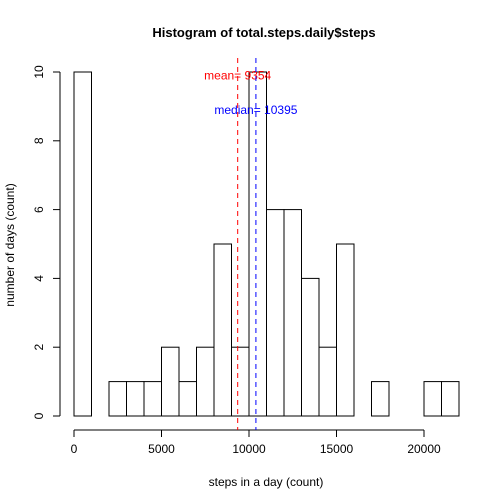 This screenshot has width=504, height=504. Describe the element at coordinates (249, 449) in the screenshot. I see `x-tick-label: 10000` at that location.